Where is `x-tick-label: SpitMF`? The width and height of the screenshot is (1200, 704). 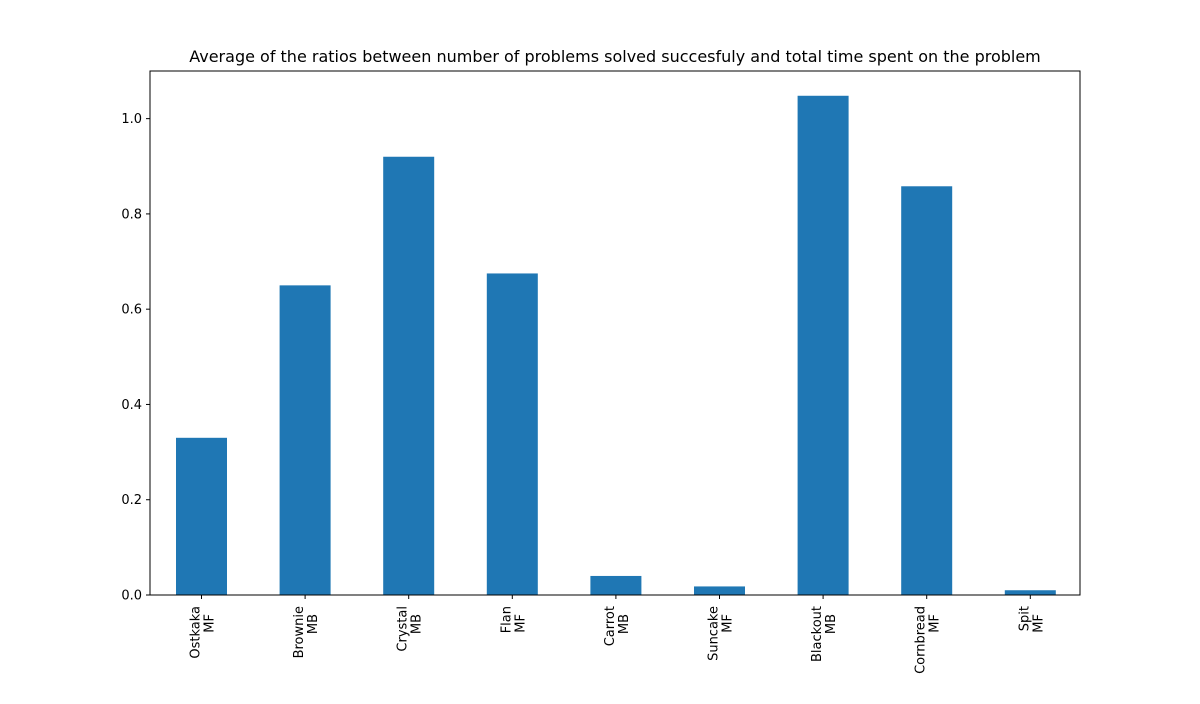 x-tick-label: SpitMF is located at coordinates (1031, 619).